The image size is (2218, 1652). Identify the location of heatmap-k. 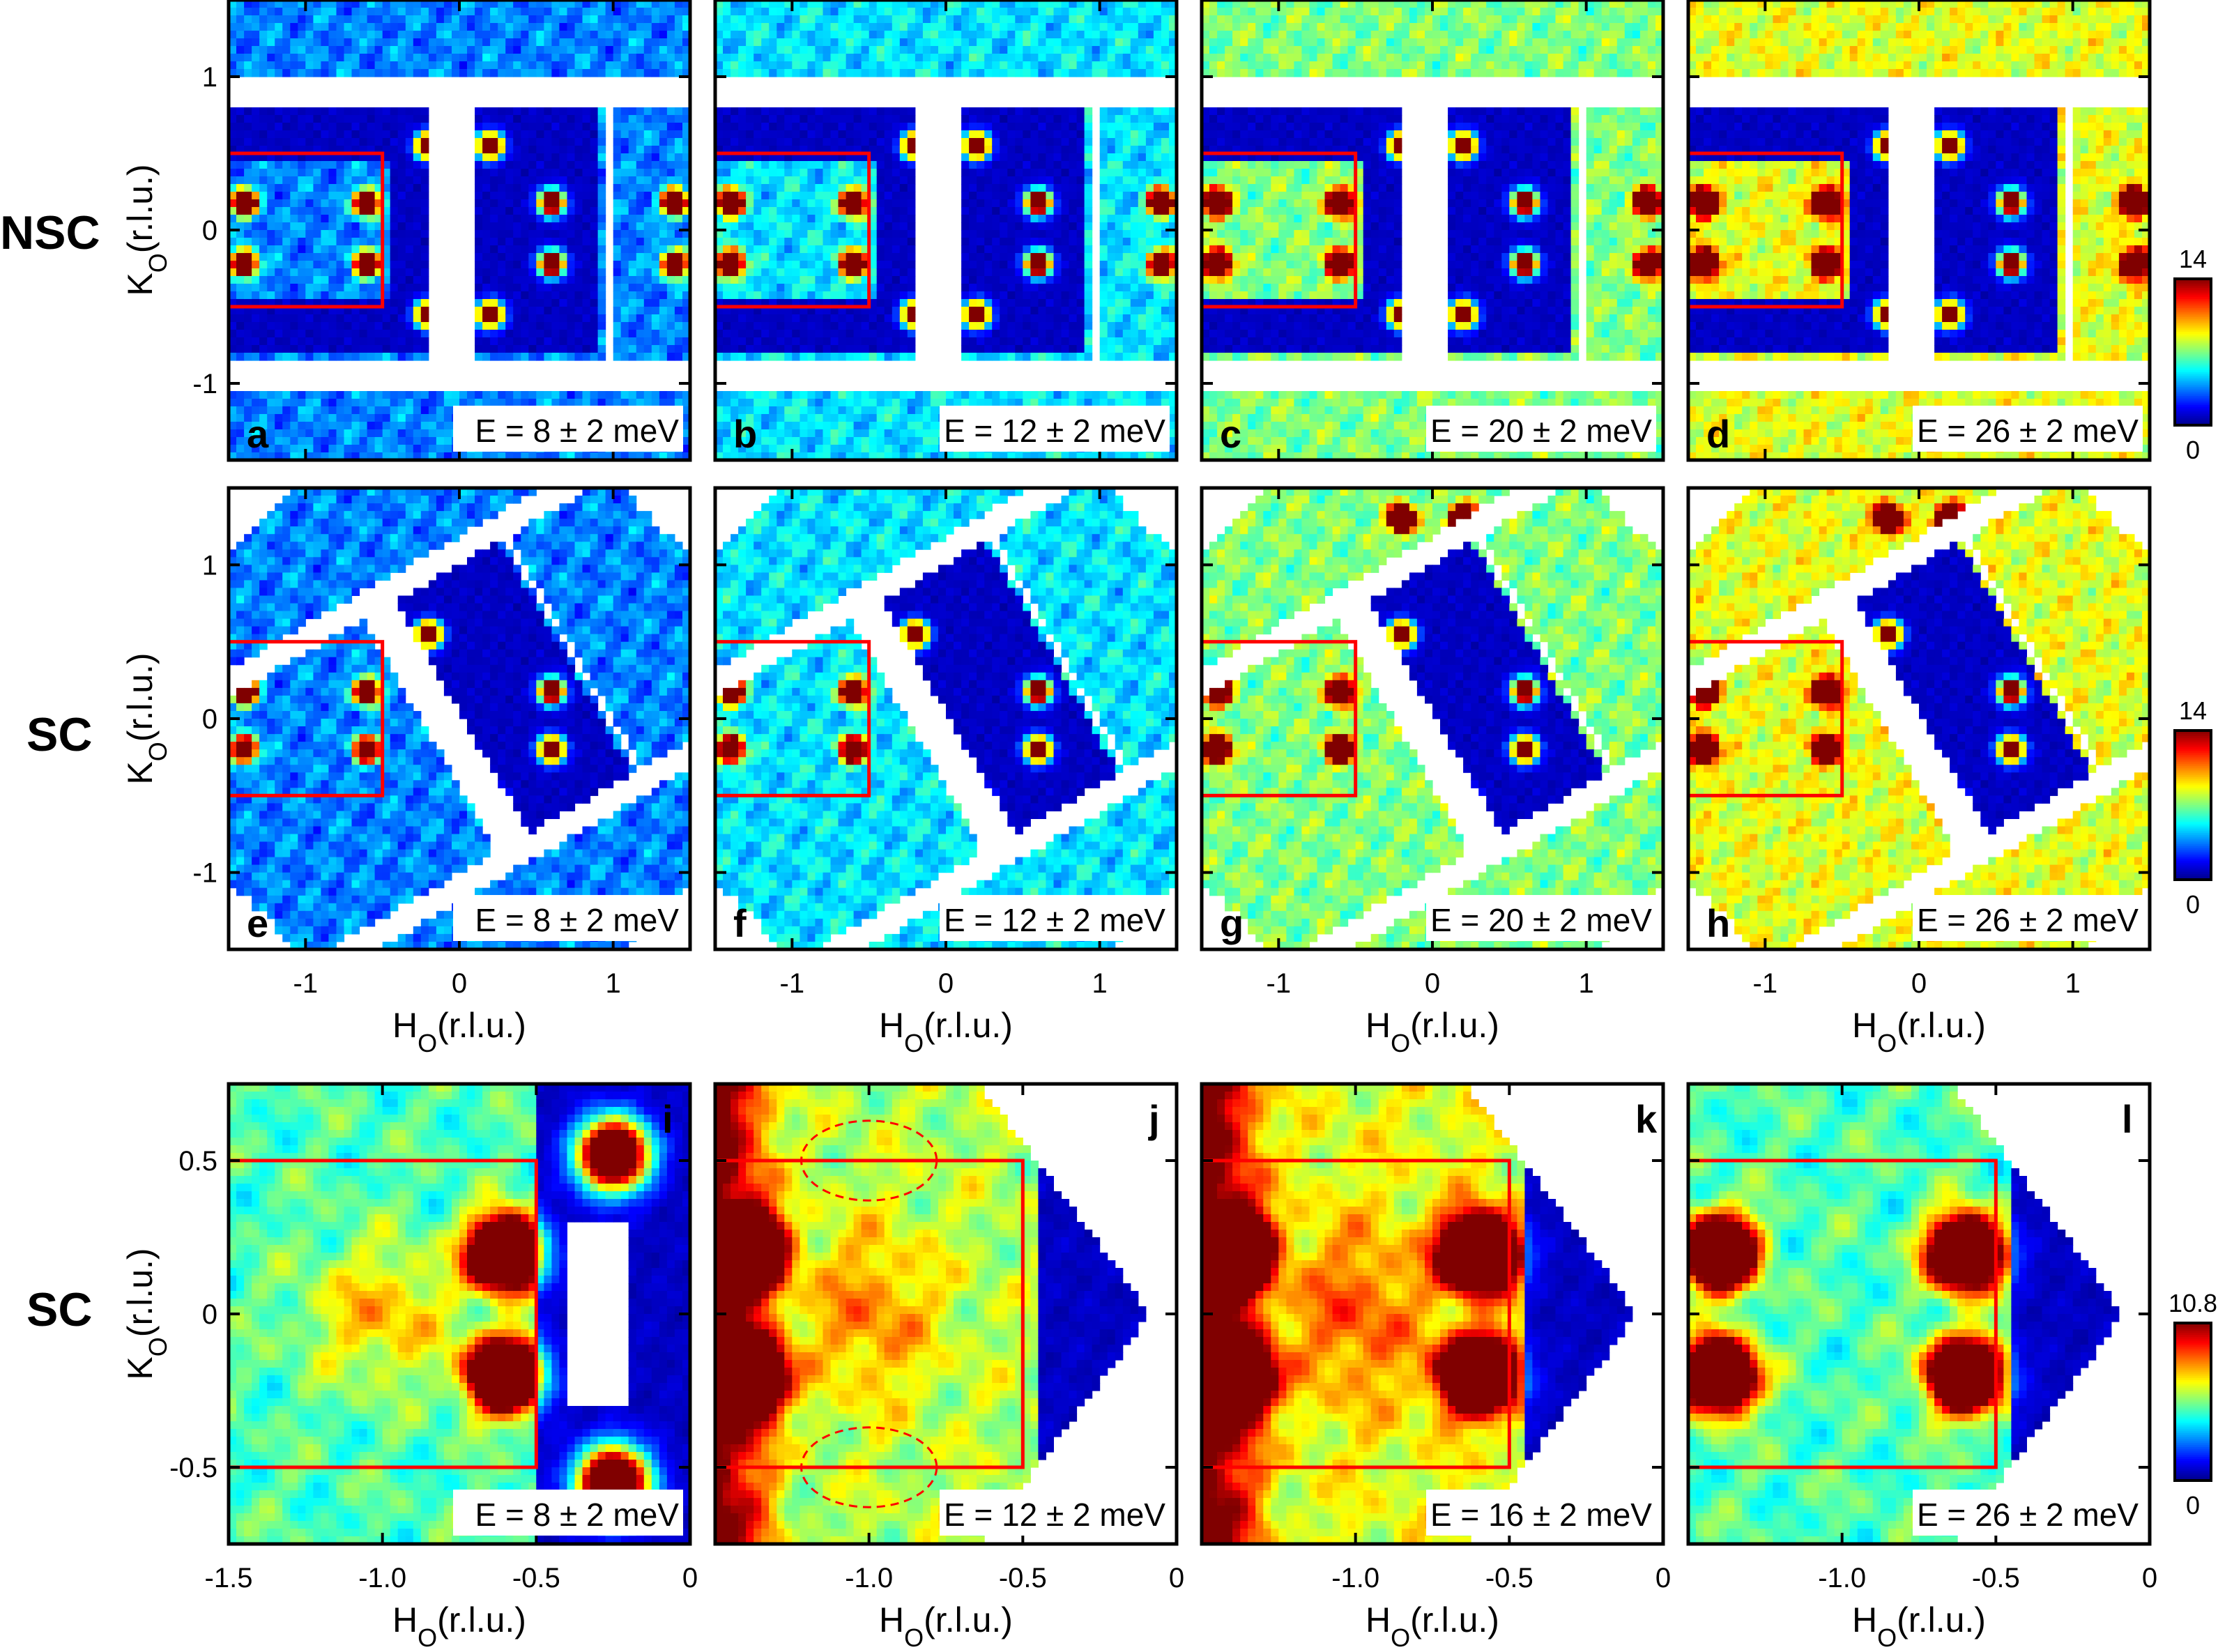
(1417, 1314).